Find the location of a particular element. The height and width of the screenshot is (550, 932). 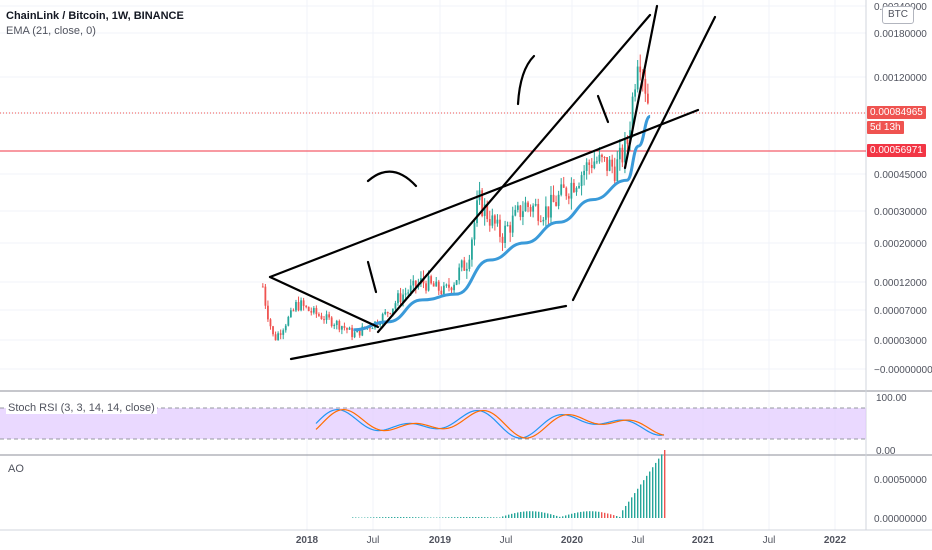

time-axis-label: 2021 is located at coordinates (703, 540).